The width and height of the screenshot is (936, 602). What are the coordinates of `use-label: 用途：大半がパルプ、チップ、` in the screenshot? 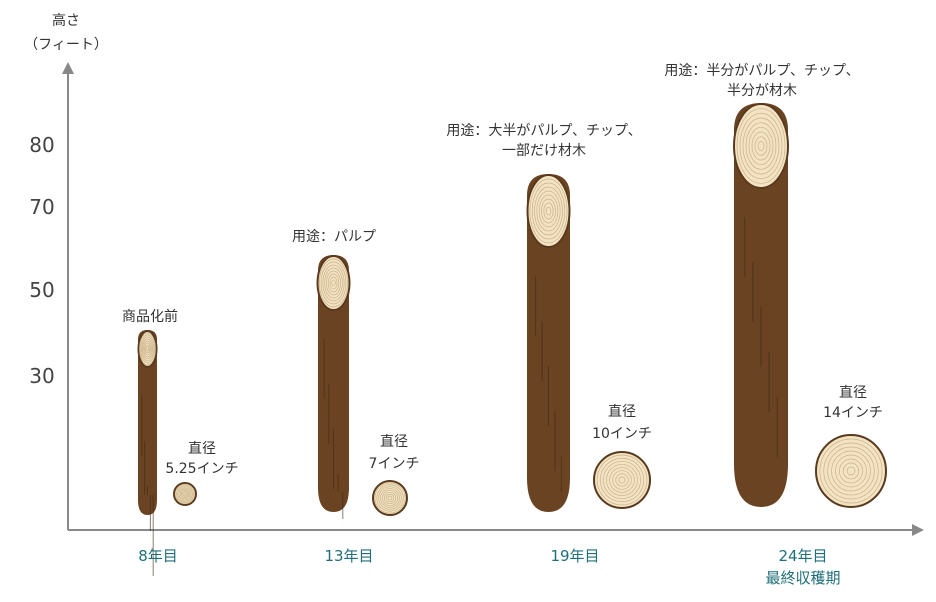 It's located at (543, 130).